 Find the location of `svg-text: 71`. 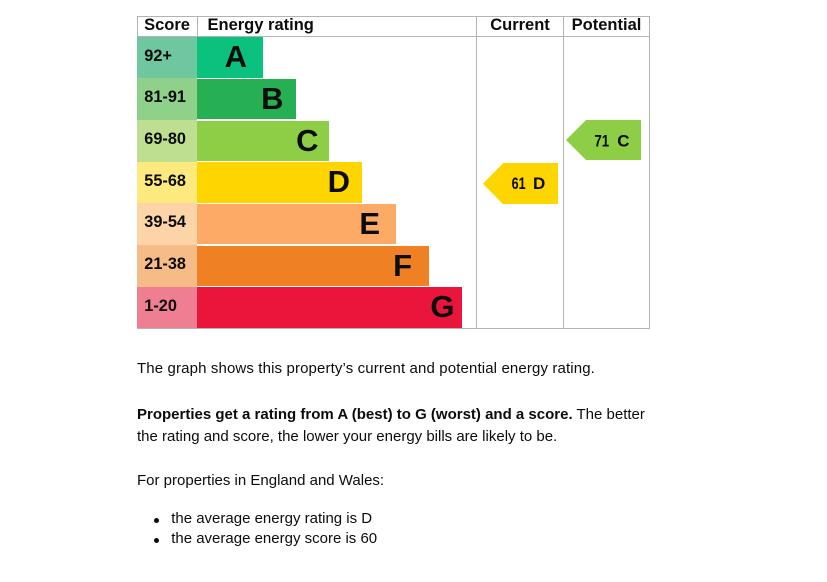

svg-text: 71 is located at coordinates (601, 140).